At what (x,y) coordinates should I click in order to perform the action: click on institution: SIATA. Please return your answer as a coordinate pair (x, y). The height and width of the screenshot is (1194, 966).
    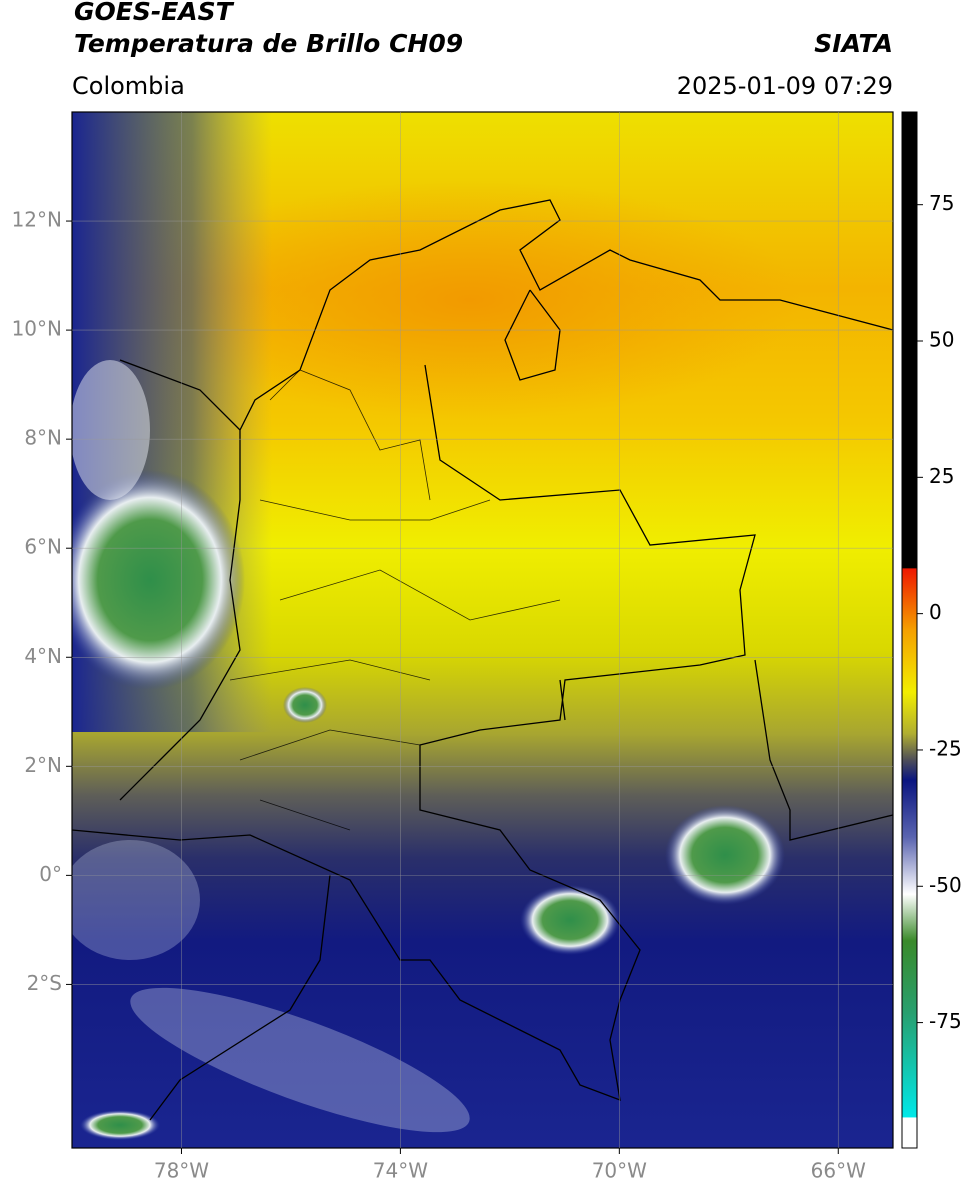
    Looking at the image, I should click on (853, 43).